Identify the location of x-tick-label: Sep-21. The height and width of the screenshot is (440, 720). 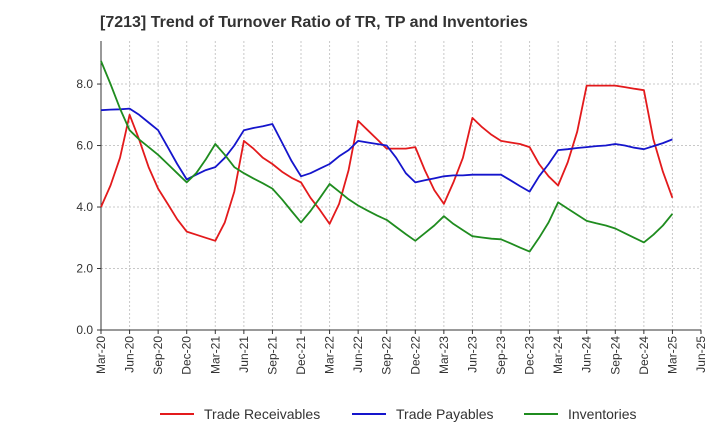
(272, 355).